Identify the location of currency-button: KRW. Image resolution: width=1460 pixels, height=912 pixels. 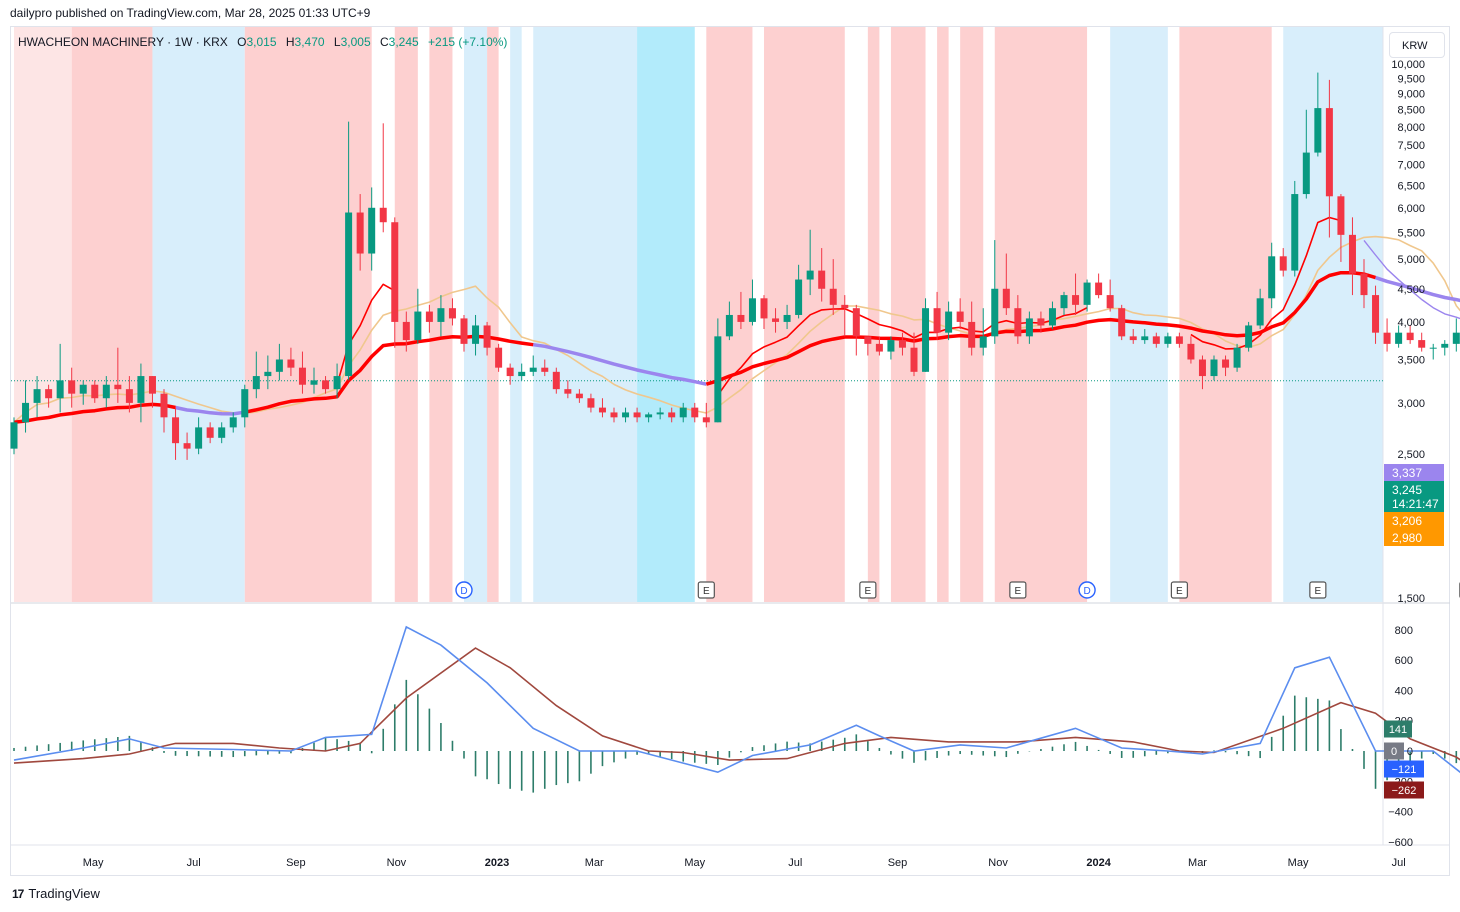
(1417, 45).